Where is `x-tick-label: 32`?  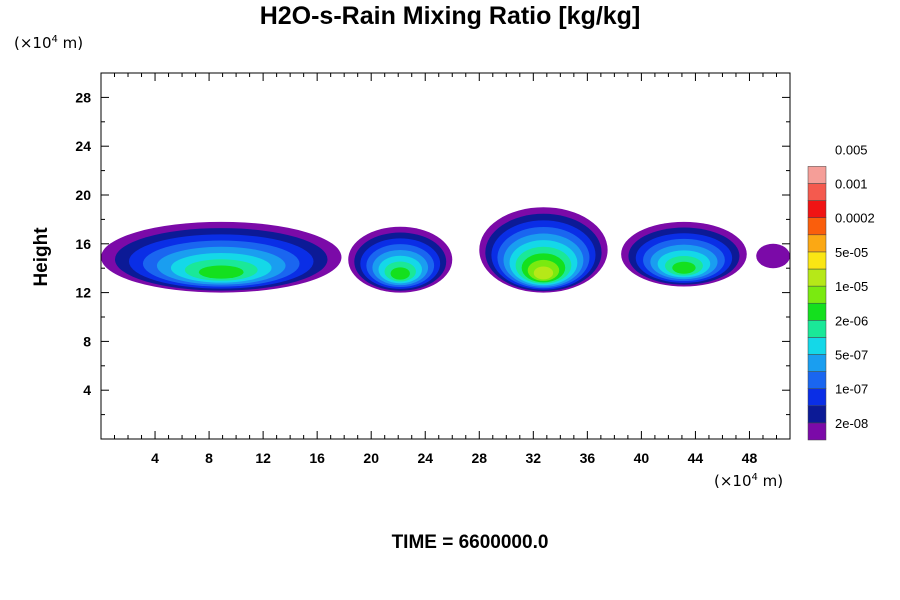 x-tick-label: 32 is located at coordinates (534, 458).